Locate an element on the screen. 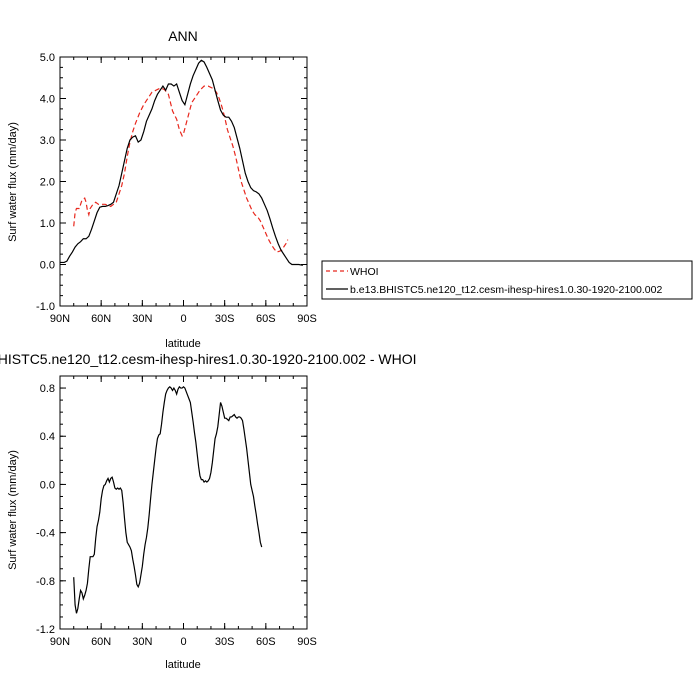 Image resolution: width=700 pixels, height=700 pixels. top-y-tick-label: 2.0 is located at coordinates (47, 183).